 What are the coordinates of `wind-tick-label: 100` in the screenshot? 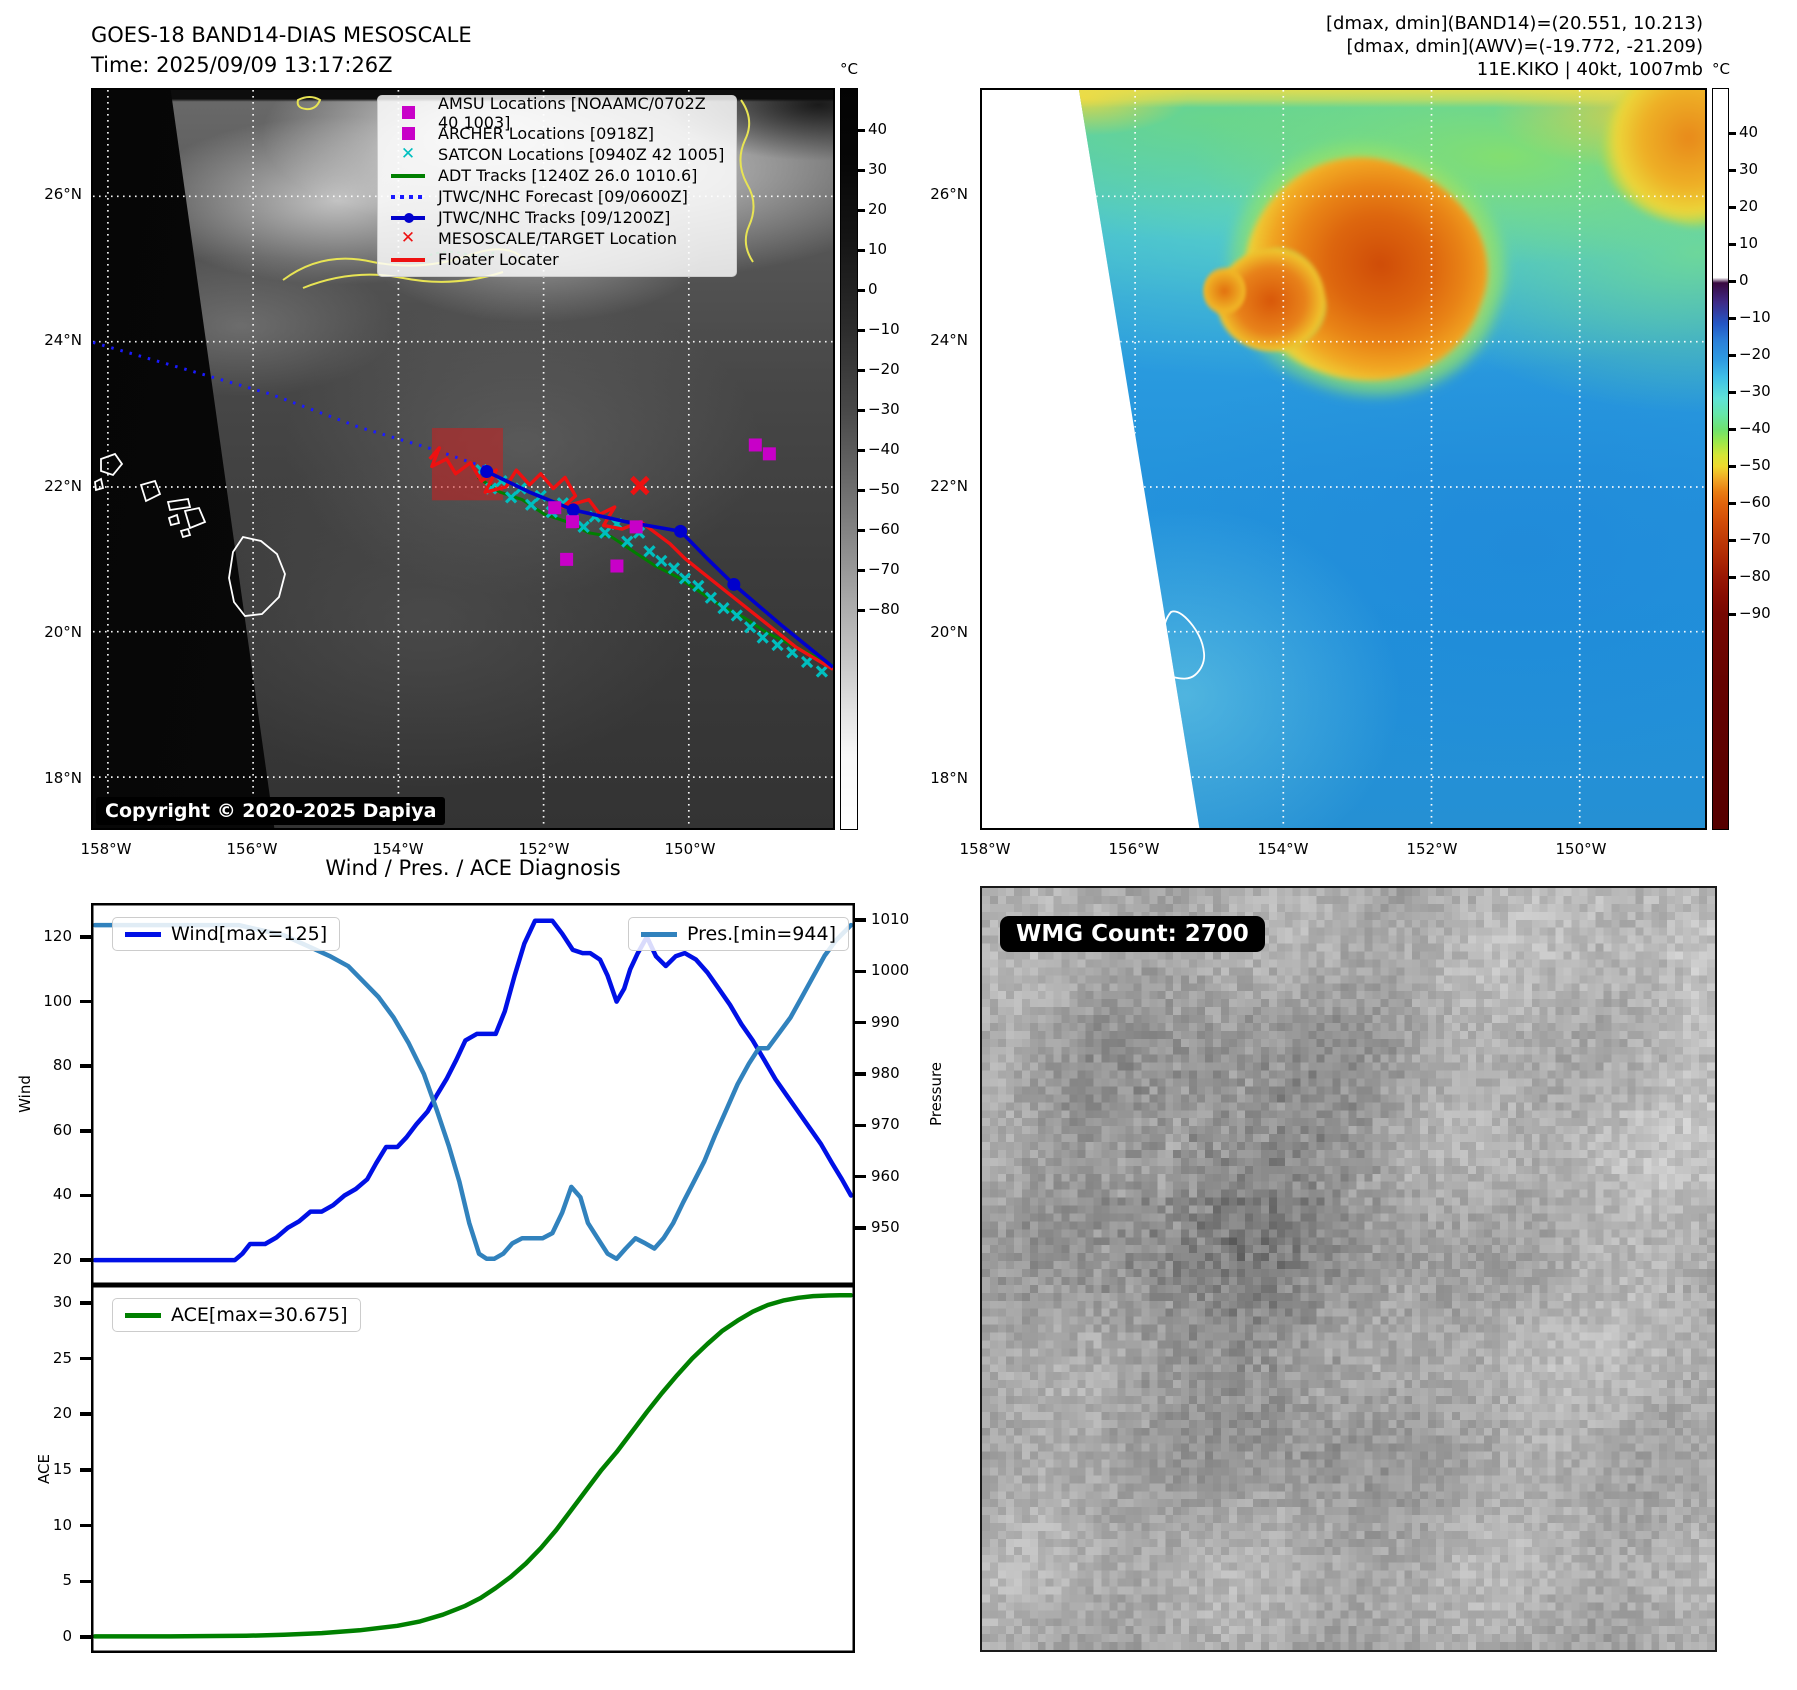 It's located at (57, 1000).